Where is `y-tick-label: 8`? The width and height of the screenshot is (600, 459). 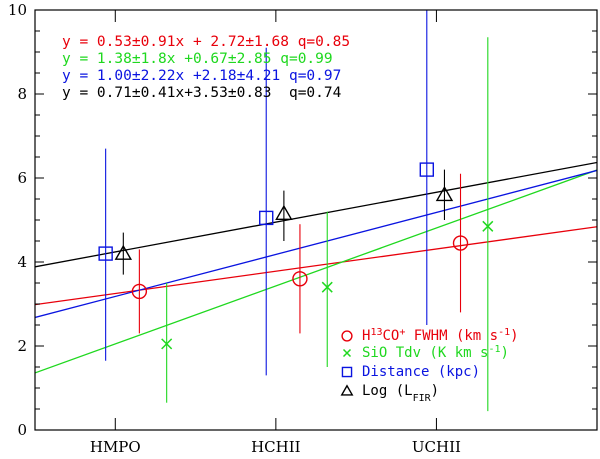 y-tick-label: 8 is located at coordinates (22, 94).